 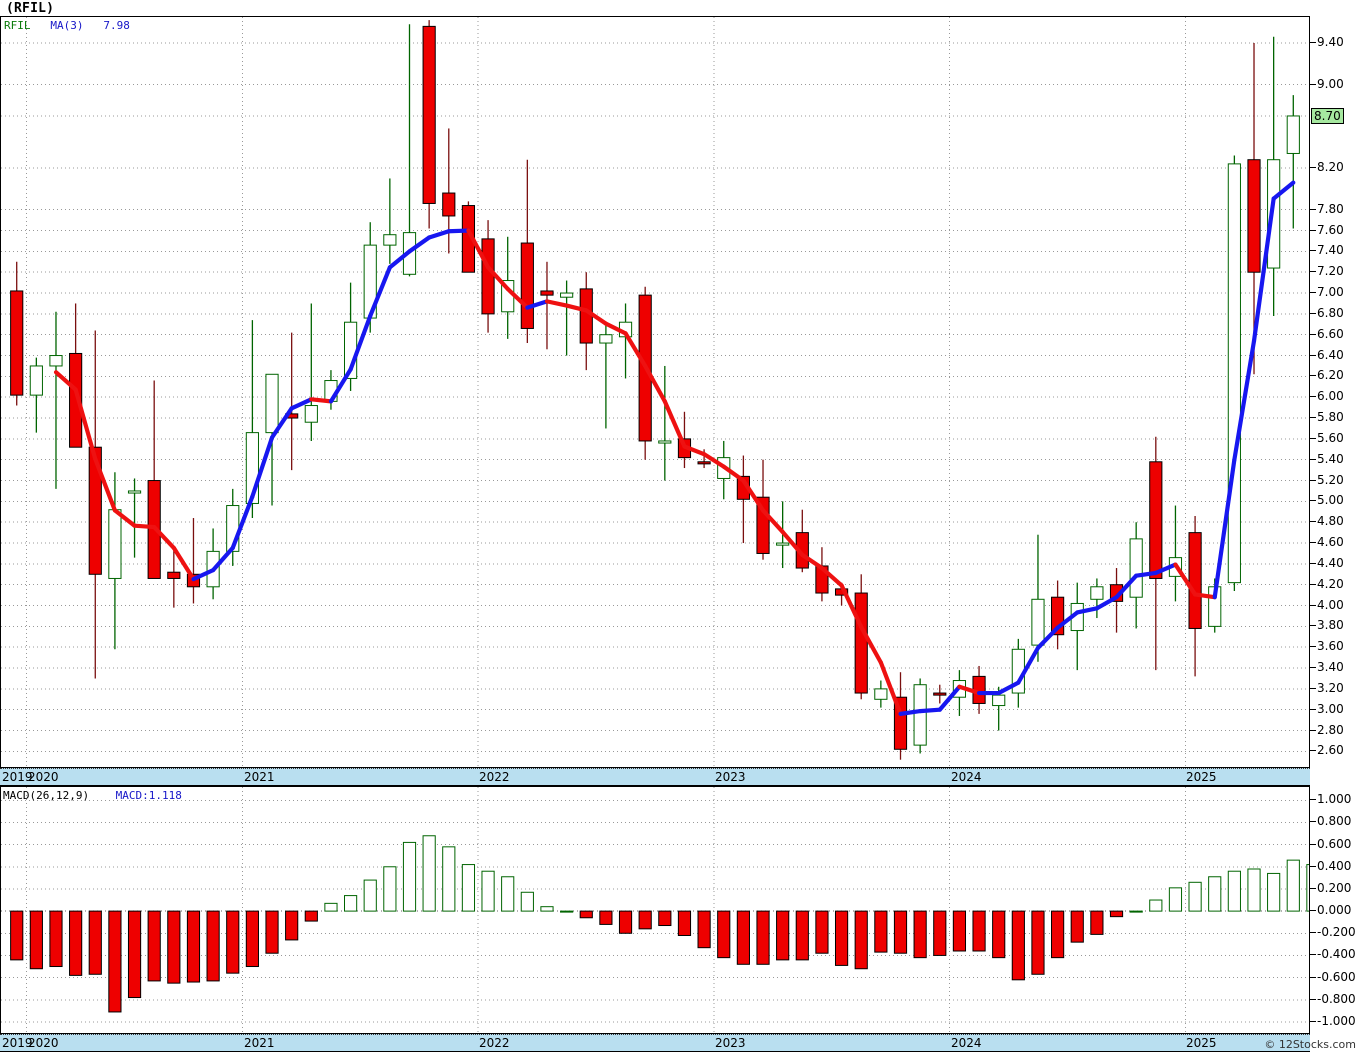 What do you see at coordinates (1327, 667) in the screenshot?
I see `axis-tick-label: 3.40` at bounding box center [1327, 667].